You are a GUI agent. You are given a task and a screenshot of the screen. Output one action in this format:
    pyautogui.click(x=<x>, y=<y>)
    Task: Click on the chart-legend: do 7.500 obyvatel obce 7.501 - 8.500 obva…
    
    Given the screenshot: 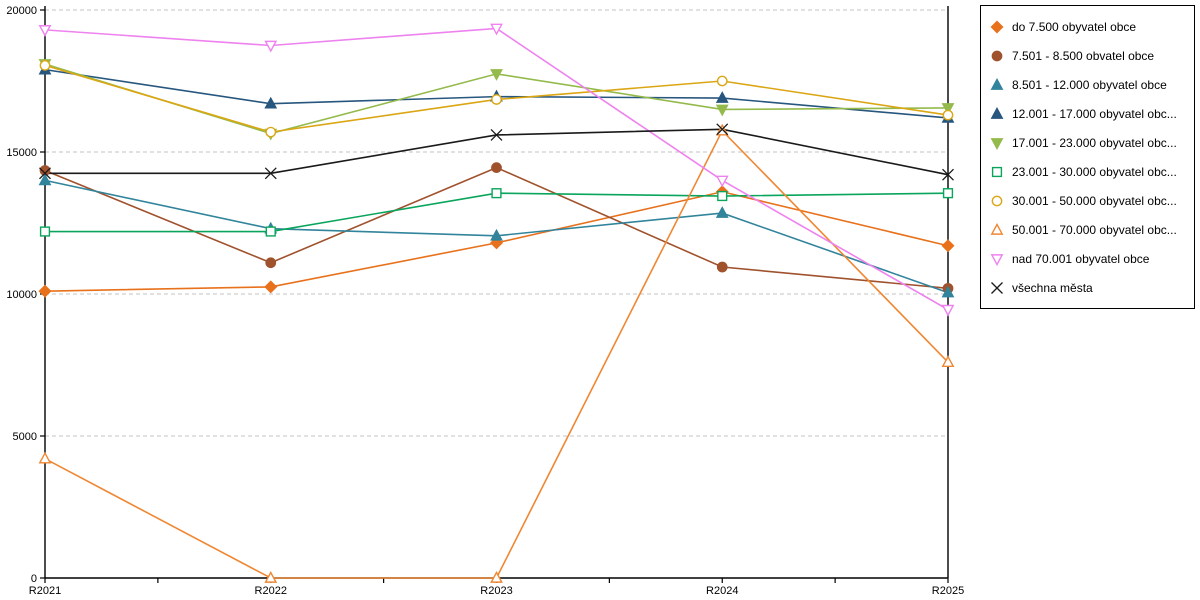 What is the action you would take?
    pyautogui.click(x=1087, y=157)
    